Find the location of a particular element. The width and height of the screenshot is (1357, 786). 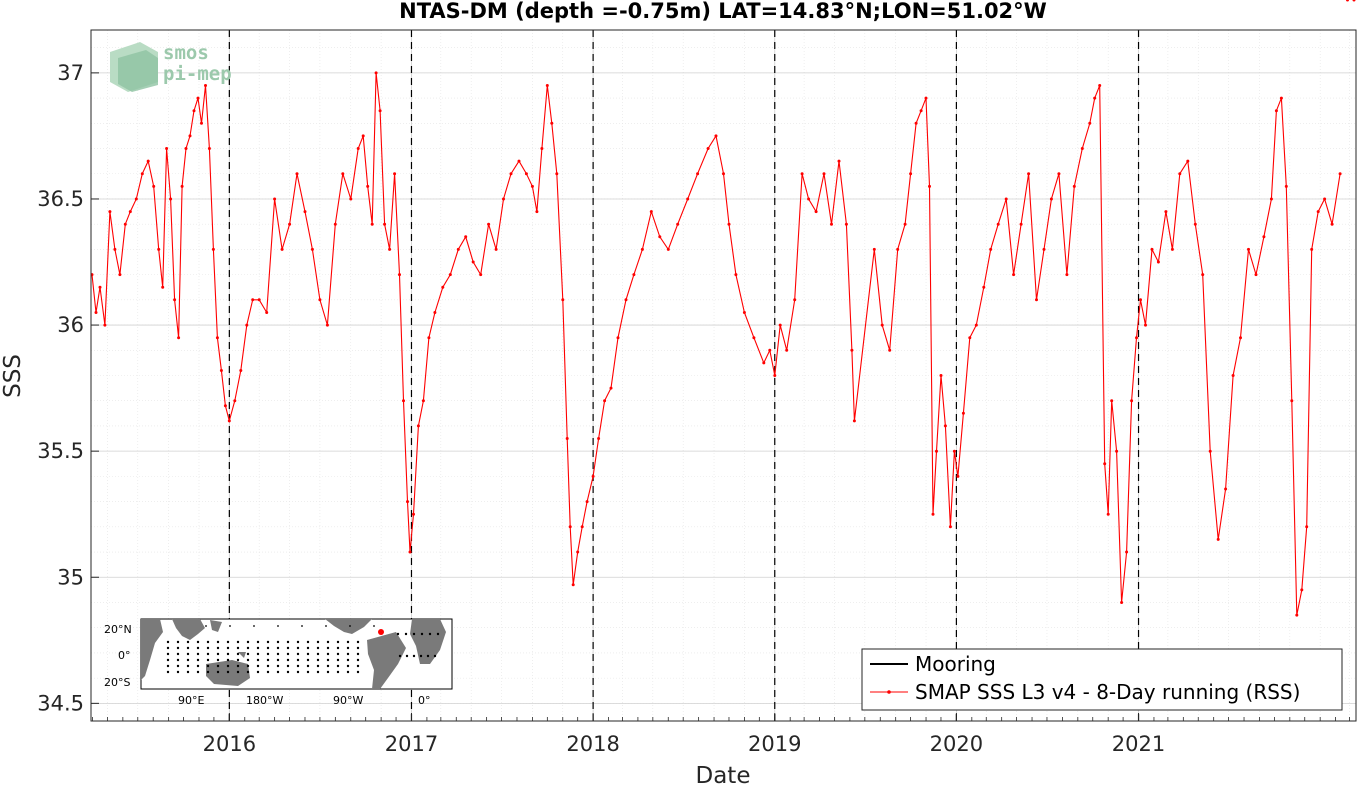

logo-shape-inner is located at coordinates (138, 71).